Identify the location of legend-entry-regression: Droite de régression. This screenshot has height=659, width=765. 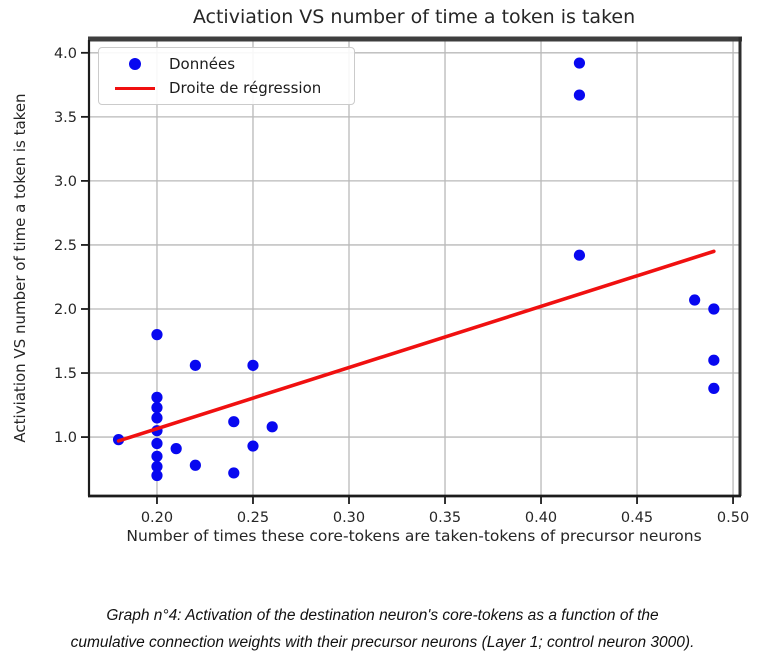
(230, 88).